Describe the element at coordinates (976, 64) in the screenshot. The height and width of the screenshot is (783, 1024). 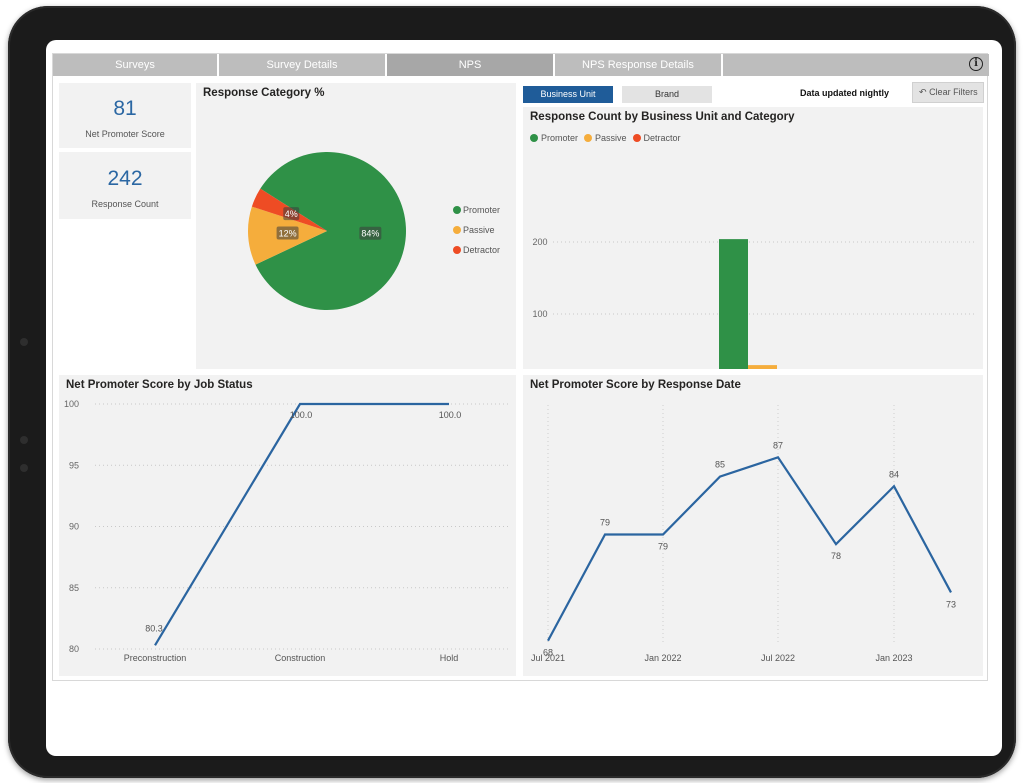
I see `info-icon: i` at that location.